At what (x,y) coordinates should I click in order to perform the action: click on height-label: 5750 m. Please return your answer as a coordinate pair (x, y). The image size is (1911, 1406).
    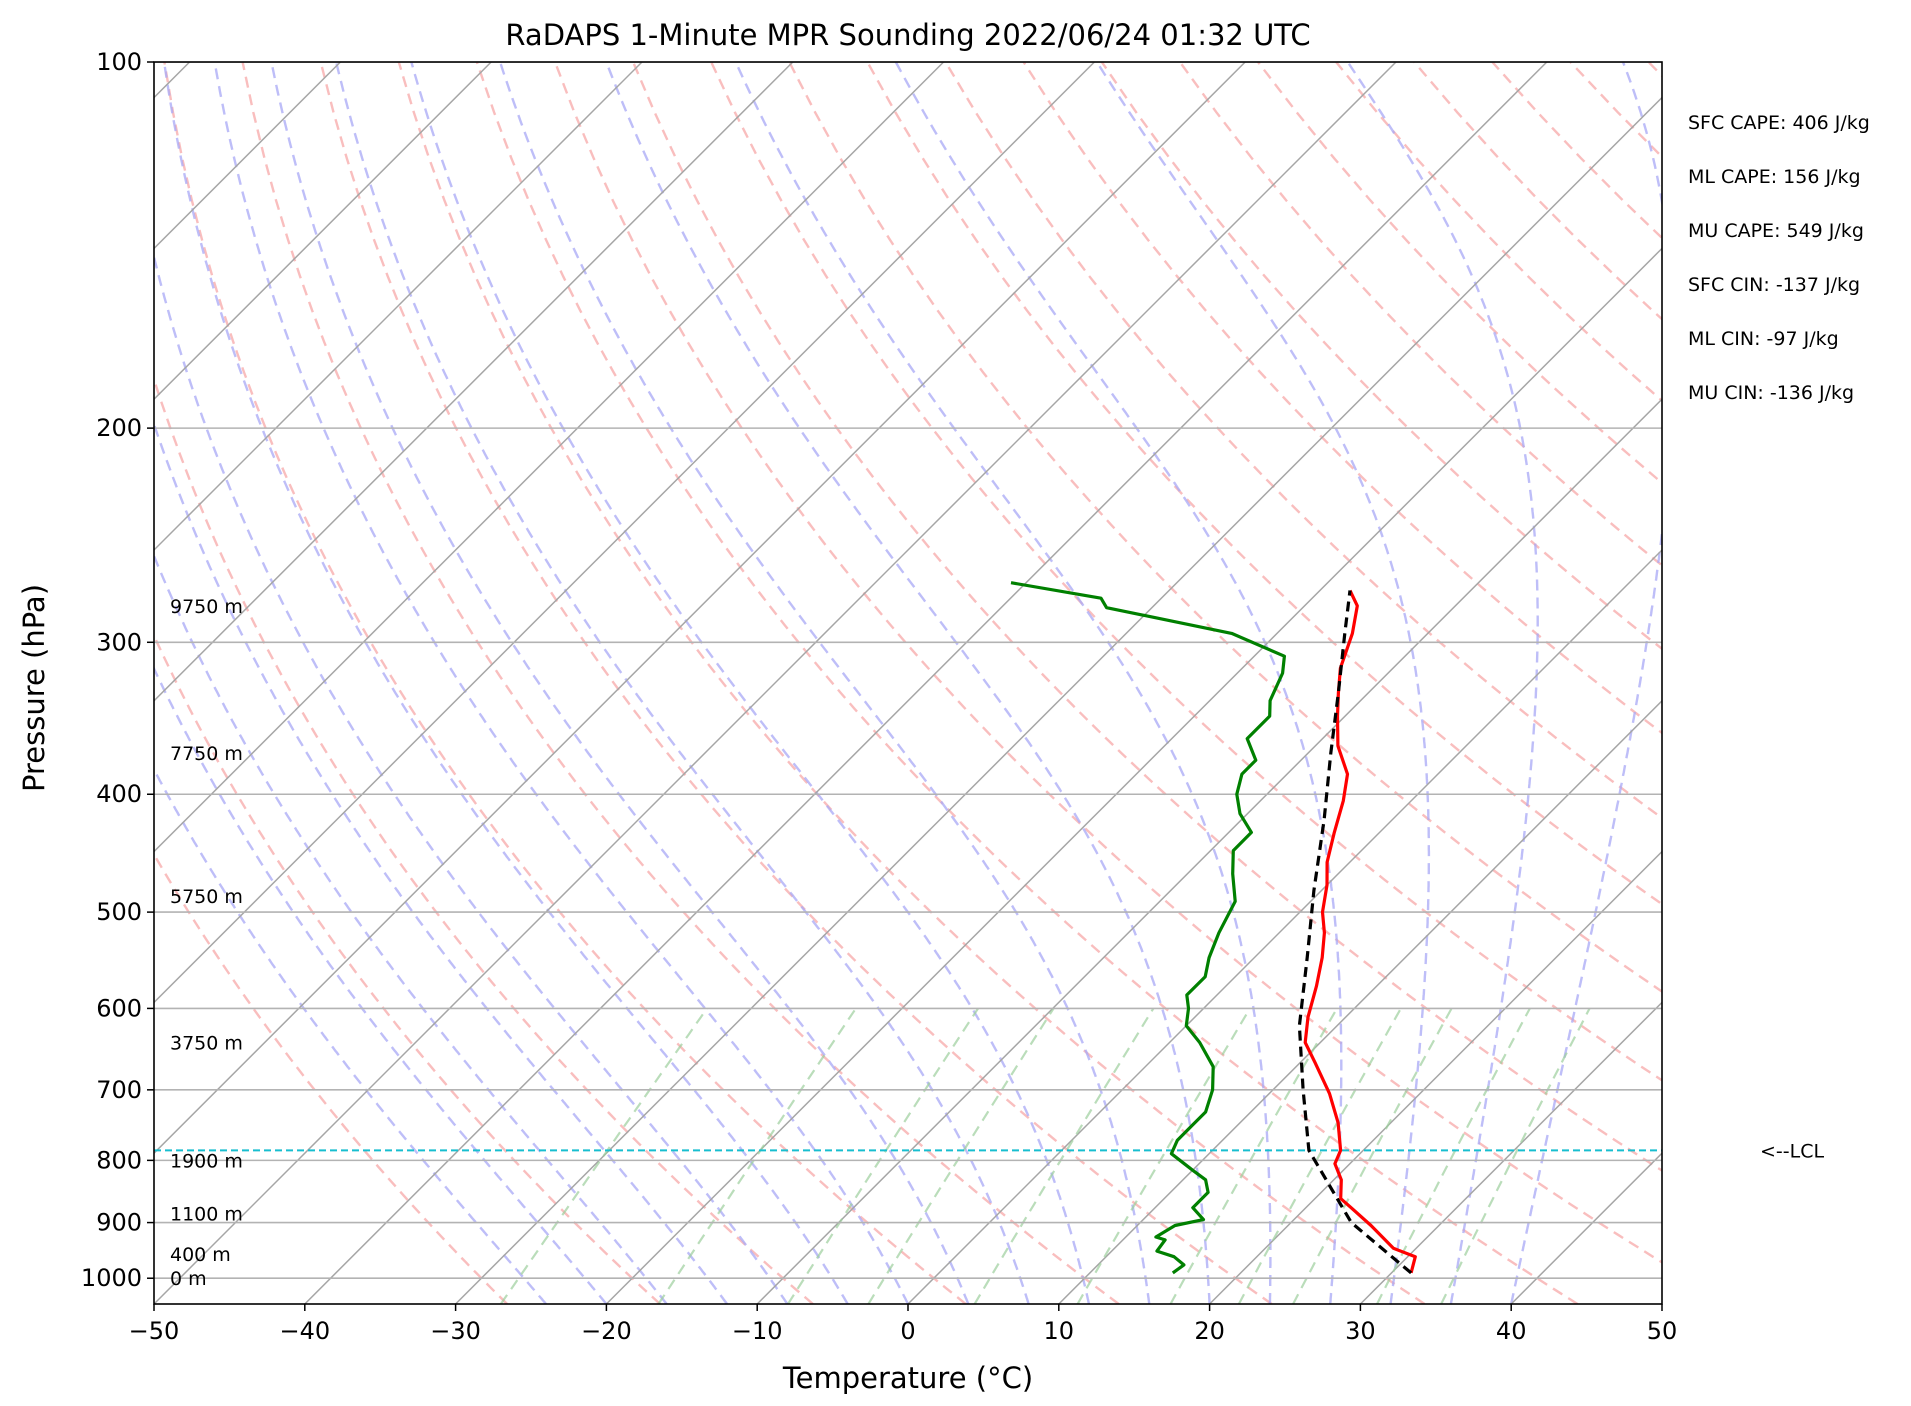
    Looking at the image, I should click on (206, 897).